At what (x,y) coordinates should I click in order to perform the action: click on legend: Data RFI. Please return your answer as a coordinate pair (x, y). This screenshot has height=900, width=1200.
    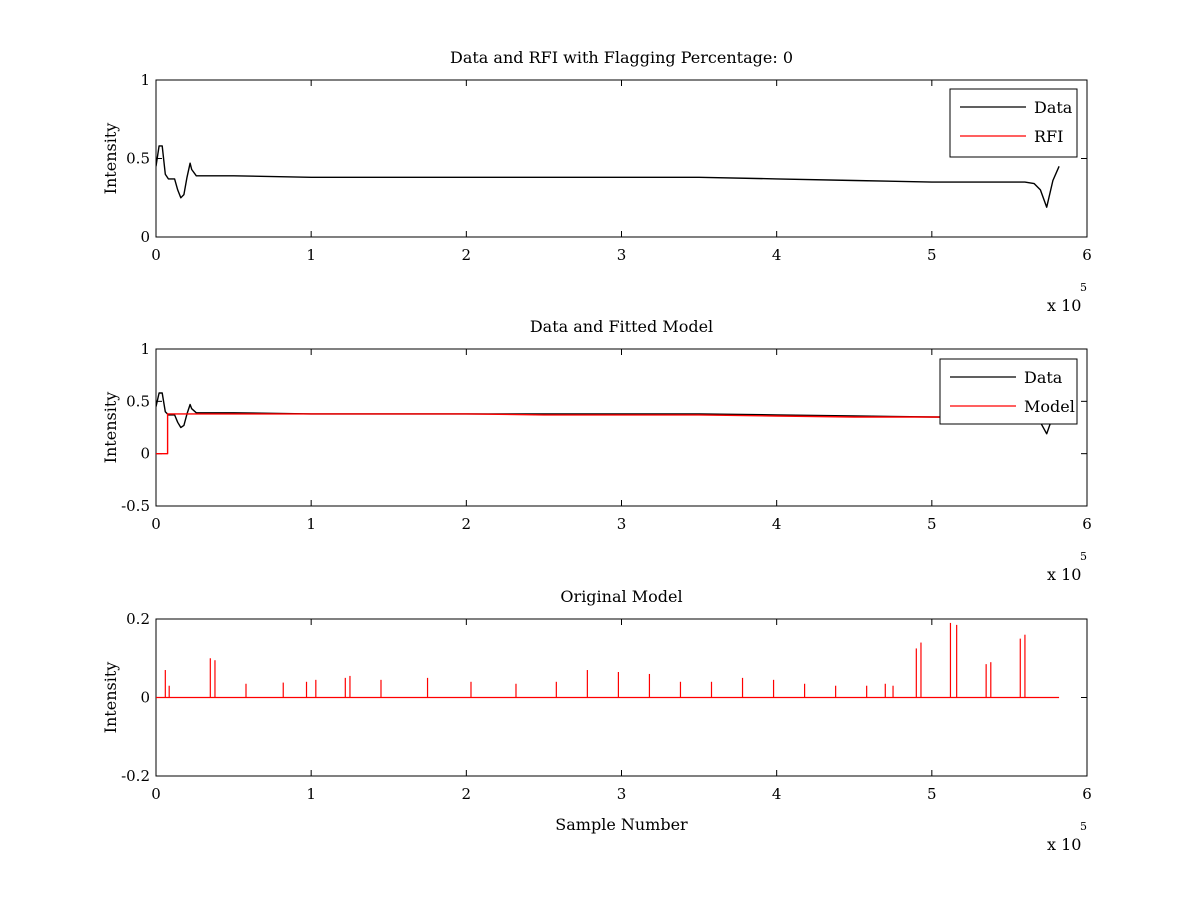
    Looking at the image, I should click on (1013, 123).